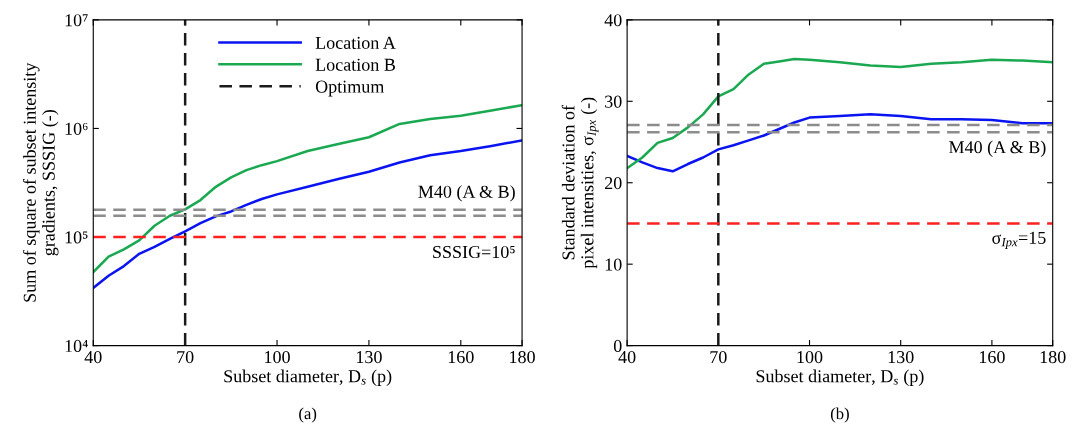 This screenshot has height=432, width=1072. Describe the element at coordinates (76, 237) in the screenshot. I see `y-tick-label: 10⁵` at that location.